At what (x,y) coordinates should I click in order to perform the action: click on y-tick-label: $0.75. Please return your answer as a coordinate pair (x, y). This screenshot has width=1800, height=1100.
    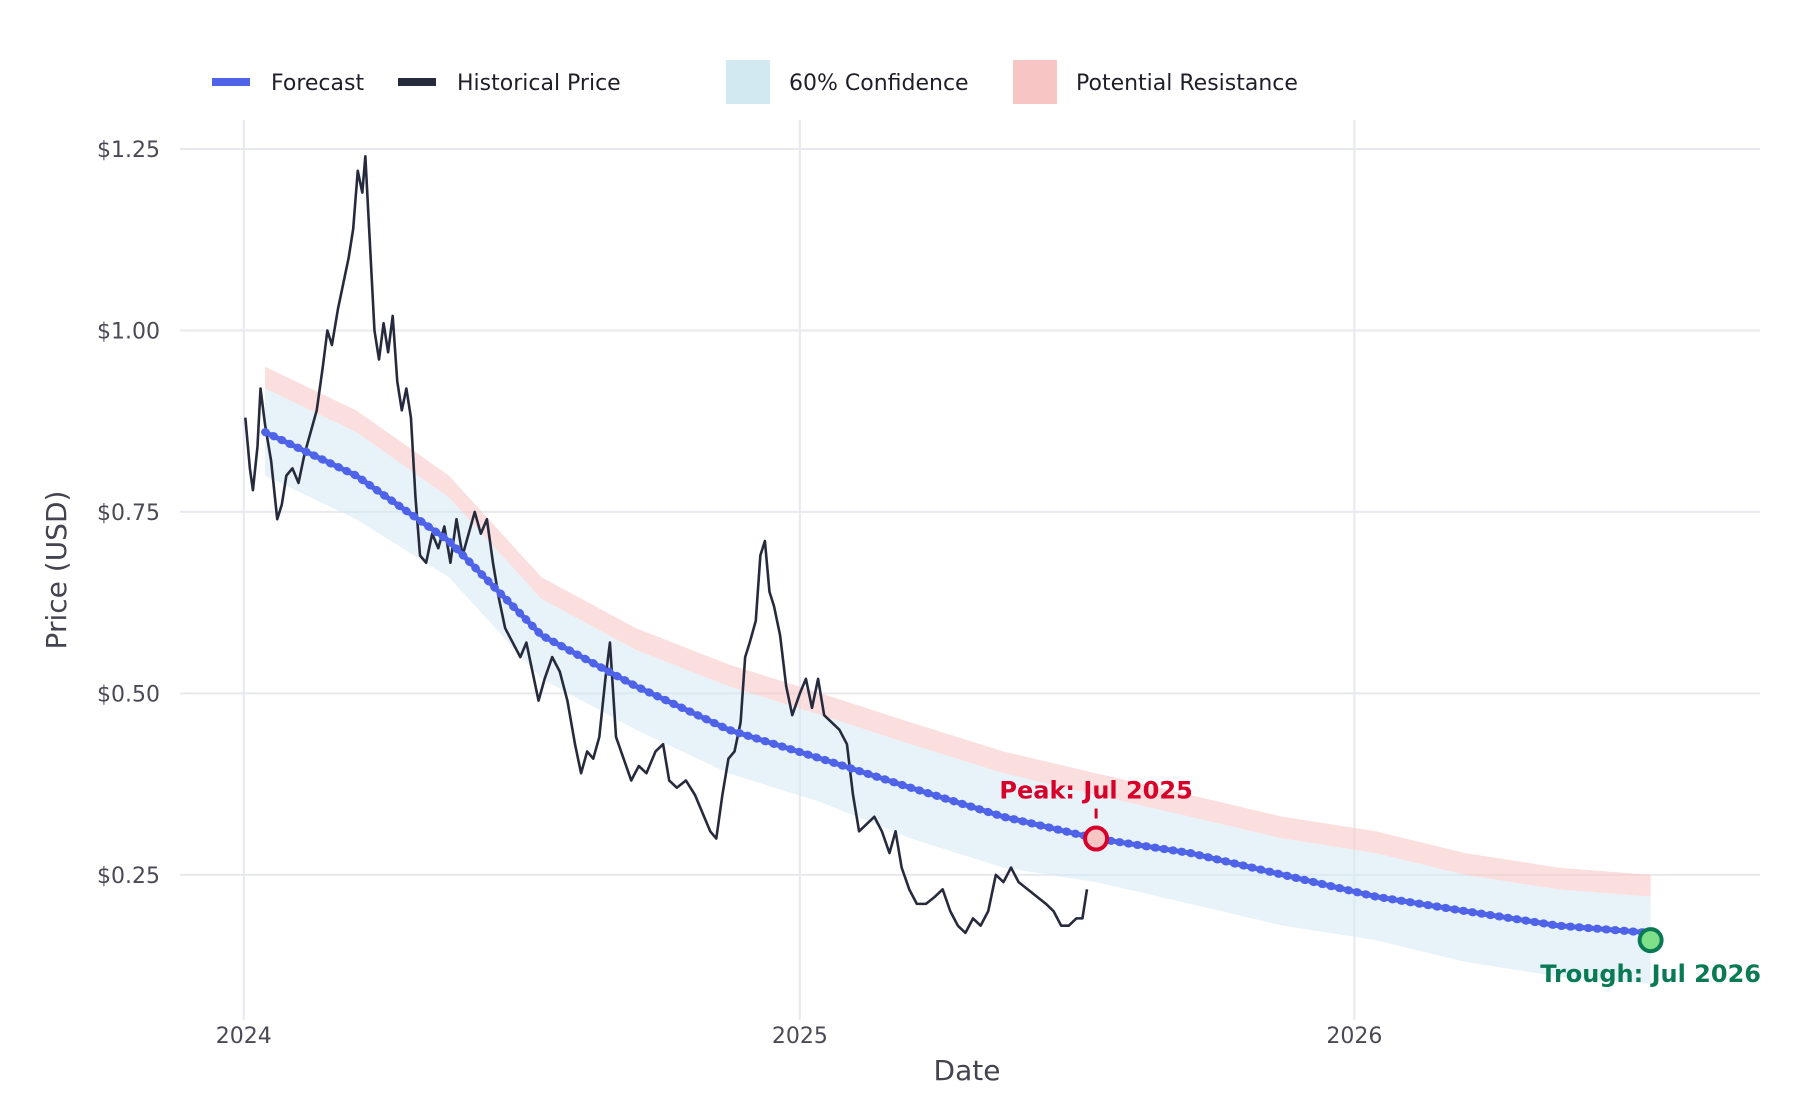
    Looking at the image, I should click on (128, 513).